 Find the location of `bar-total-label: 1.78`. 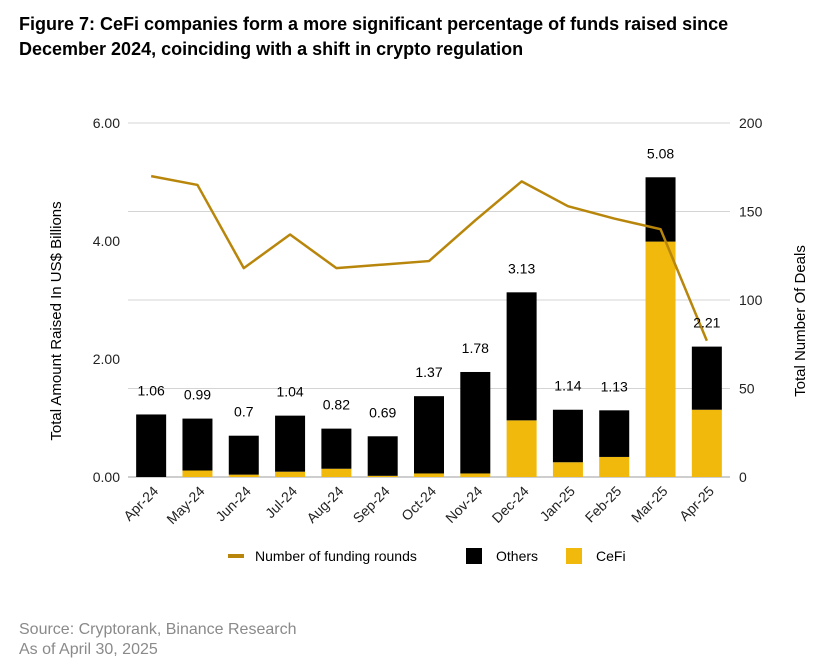

bar-total-label: 1.78 is located at coordinates (475, 348).